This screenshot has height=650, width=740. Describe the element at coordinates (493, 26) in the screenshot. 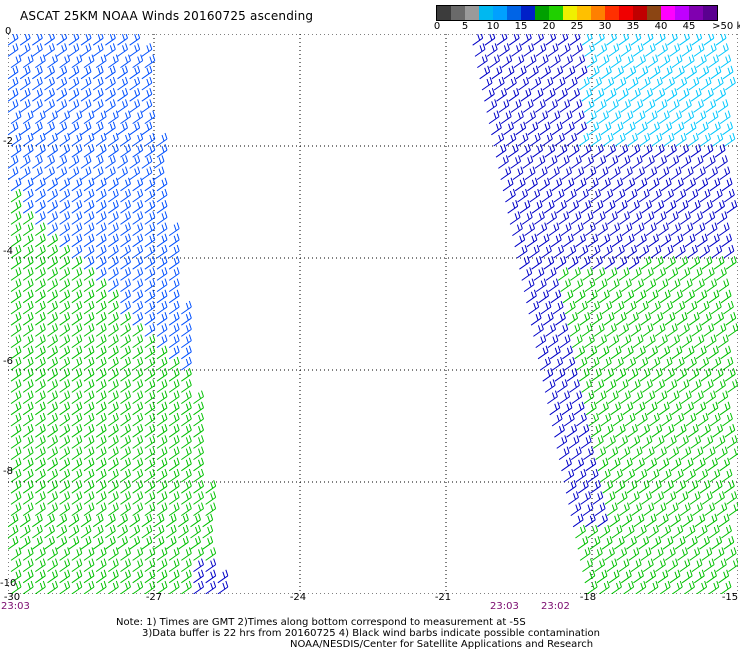

I see `legend-label: 10` at that location.